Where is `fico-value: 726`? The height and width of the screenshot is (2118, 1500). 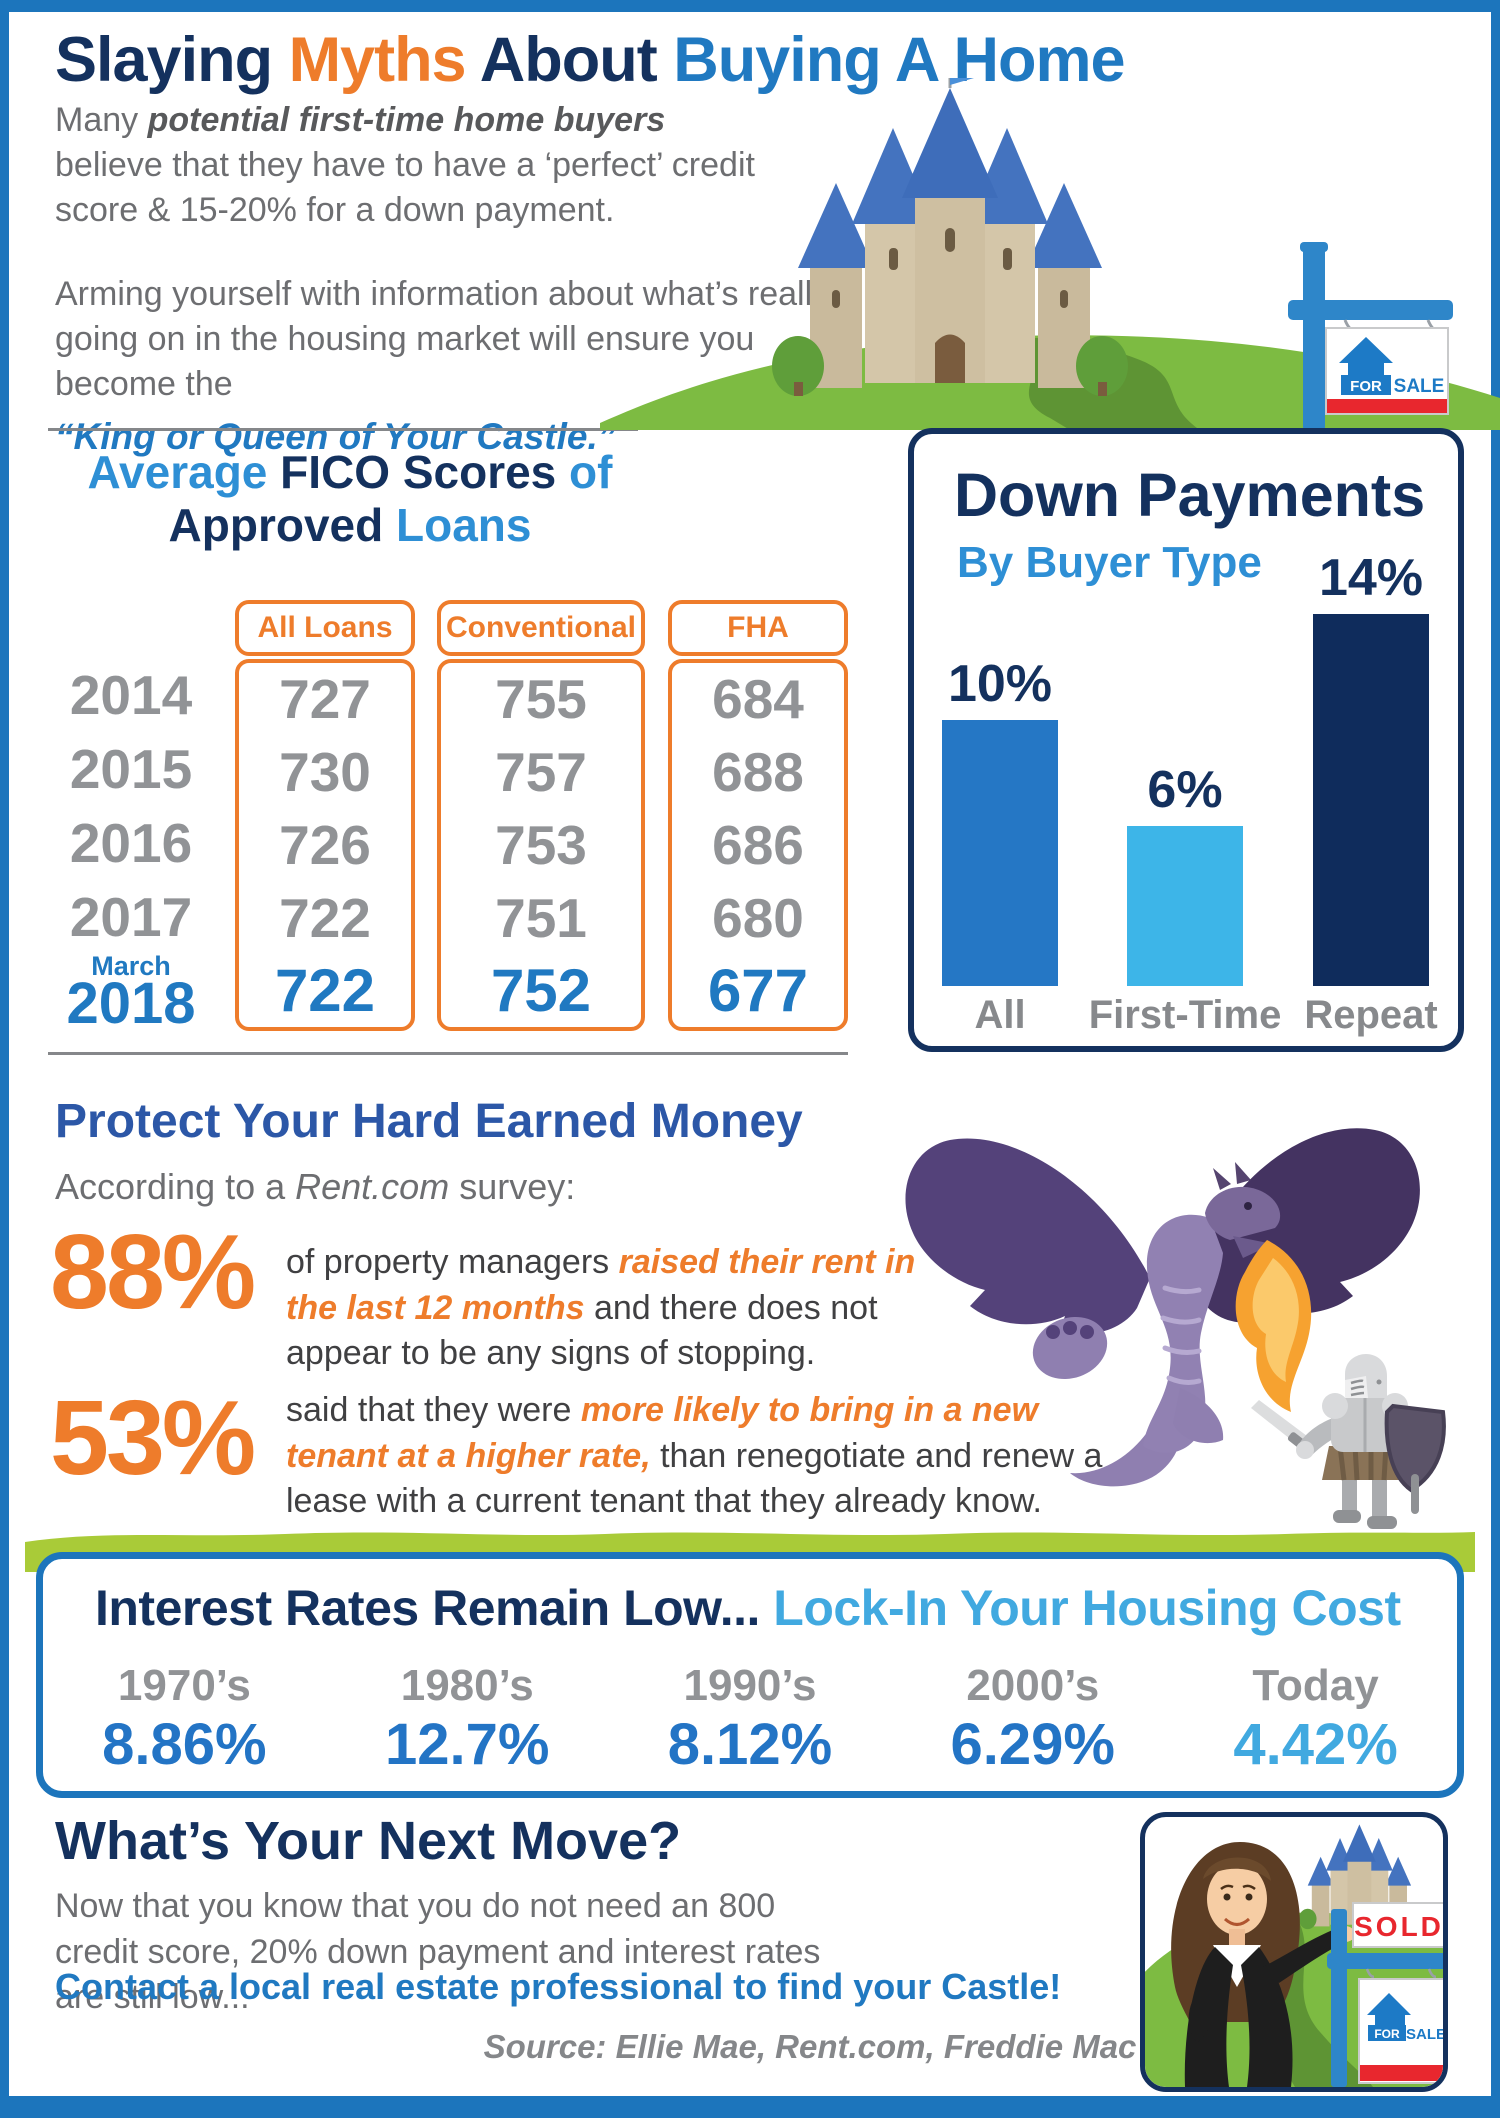
fico-value: 726 is located at coordinates (325, 844).